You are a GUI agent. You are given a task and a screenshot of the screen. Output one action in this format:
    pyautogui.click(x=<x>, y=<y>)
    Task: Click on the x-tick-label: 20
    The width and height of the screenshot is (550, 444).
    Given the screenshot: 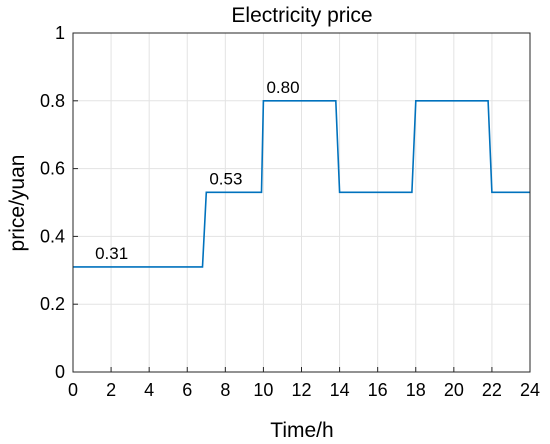 What is the action you would take?
    pyautogui.click(x=454, y=390)
    